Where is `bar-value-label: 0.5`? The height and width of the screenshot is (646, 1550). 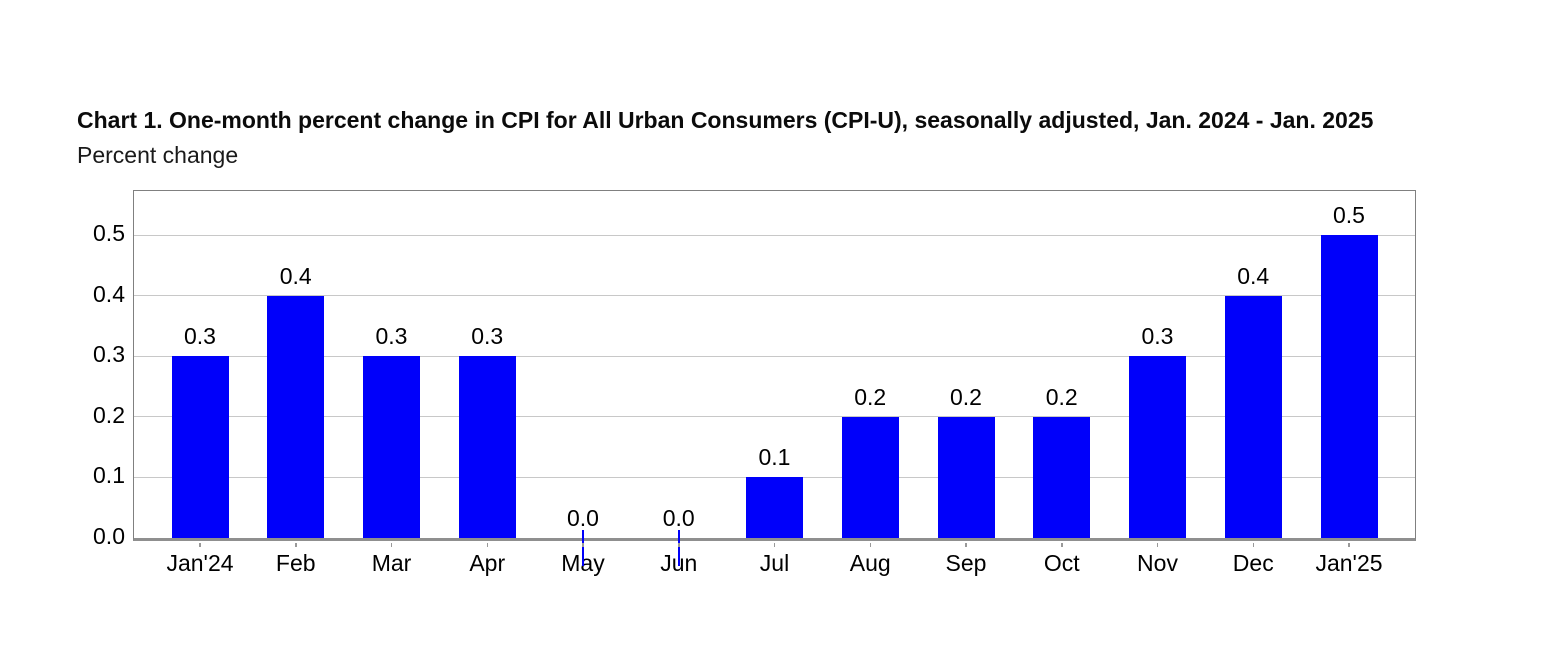 bar-value-label: 0.5 is located at coordinates (1349, 215).